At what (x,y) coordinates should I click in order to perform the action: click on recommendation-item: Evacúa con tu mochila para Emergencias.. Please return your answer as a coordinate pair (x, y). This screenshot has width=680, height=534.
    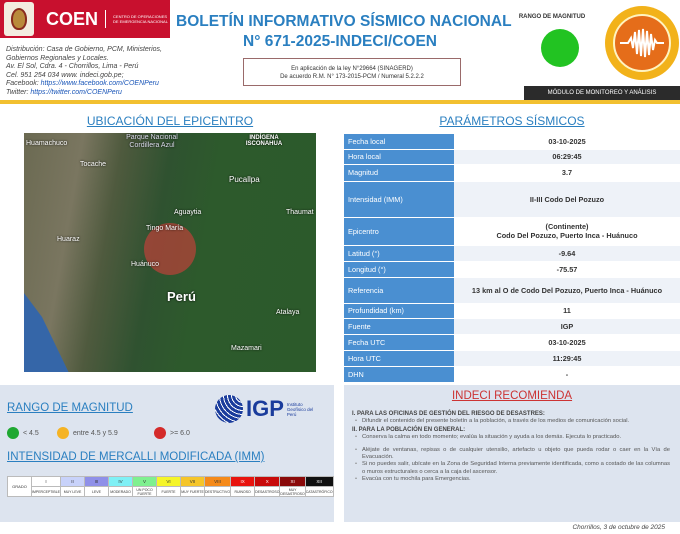
    Looking at the image, I should click on (512, 480).